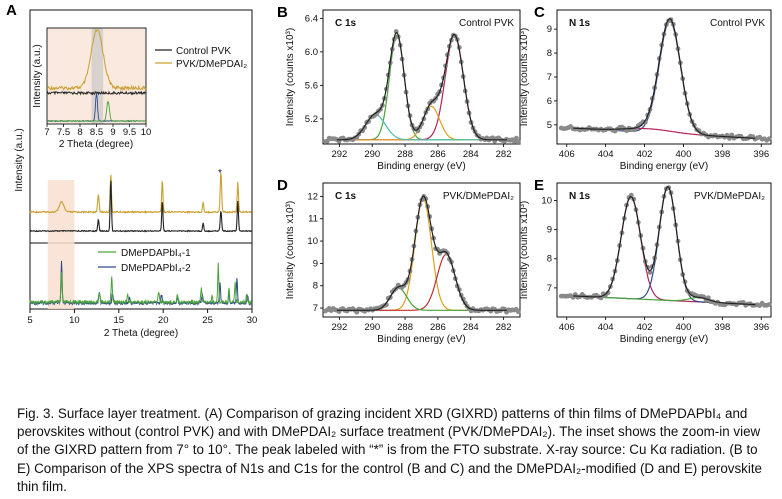 The image size is (782, 499). I want to click on y-tick-label: 5.2, so click(311, 119).